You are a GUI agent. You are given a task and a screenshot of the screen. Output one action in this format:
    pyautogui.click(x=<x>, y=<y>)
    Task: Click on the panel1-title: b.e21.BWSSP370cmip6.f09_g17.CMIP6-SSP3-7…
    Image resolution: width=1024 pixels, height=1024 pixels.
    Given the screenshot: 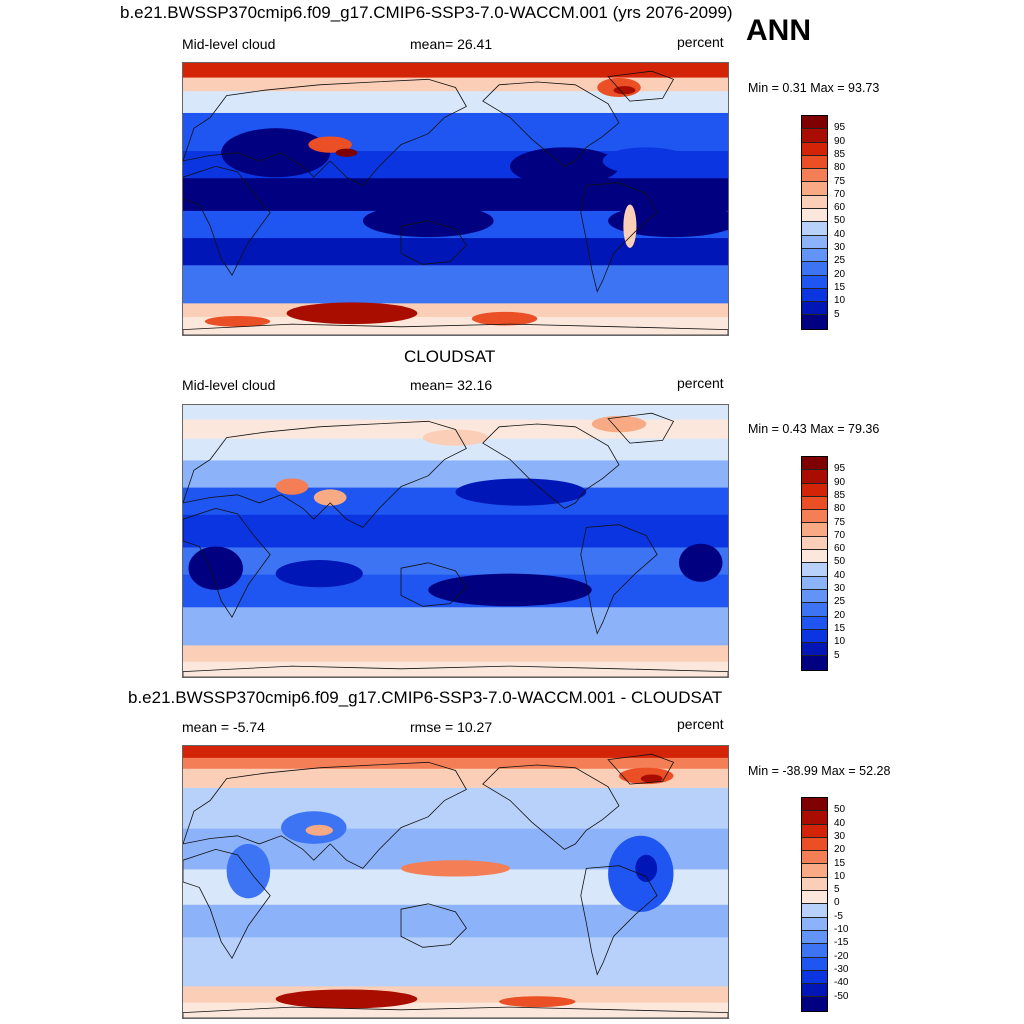 What is the action you would take?
    pyautogui.click(x=426, y=12)
    